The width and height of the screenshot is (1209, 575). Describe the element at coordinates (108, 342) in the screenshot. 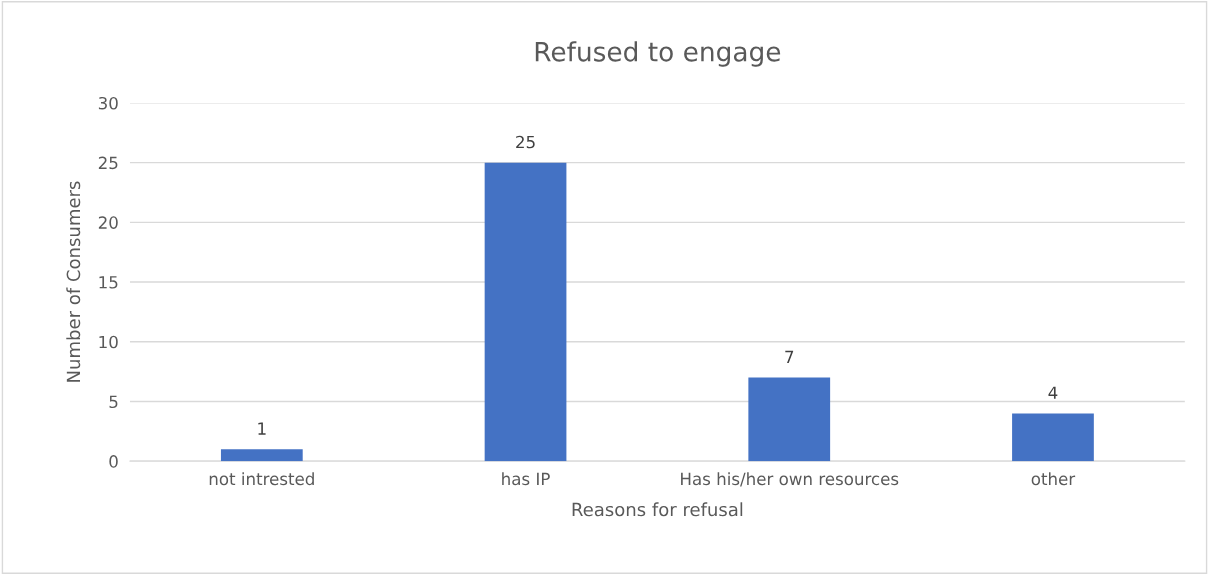

I see `y-tick-label: 10` at that location.